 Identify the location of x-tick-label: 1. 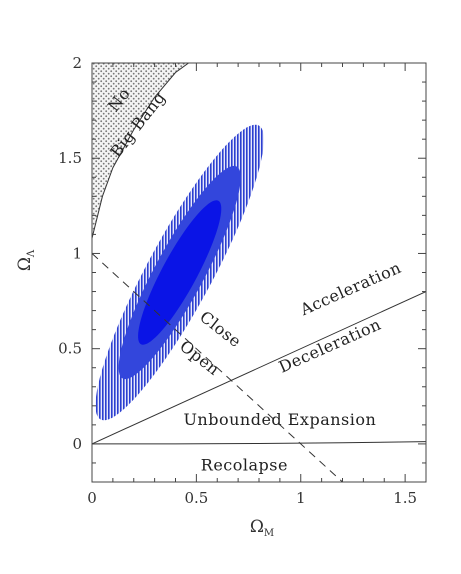
(301, 498).